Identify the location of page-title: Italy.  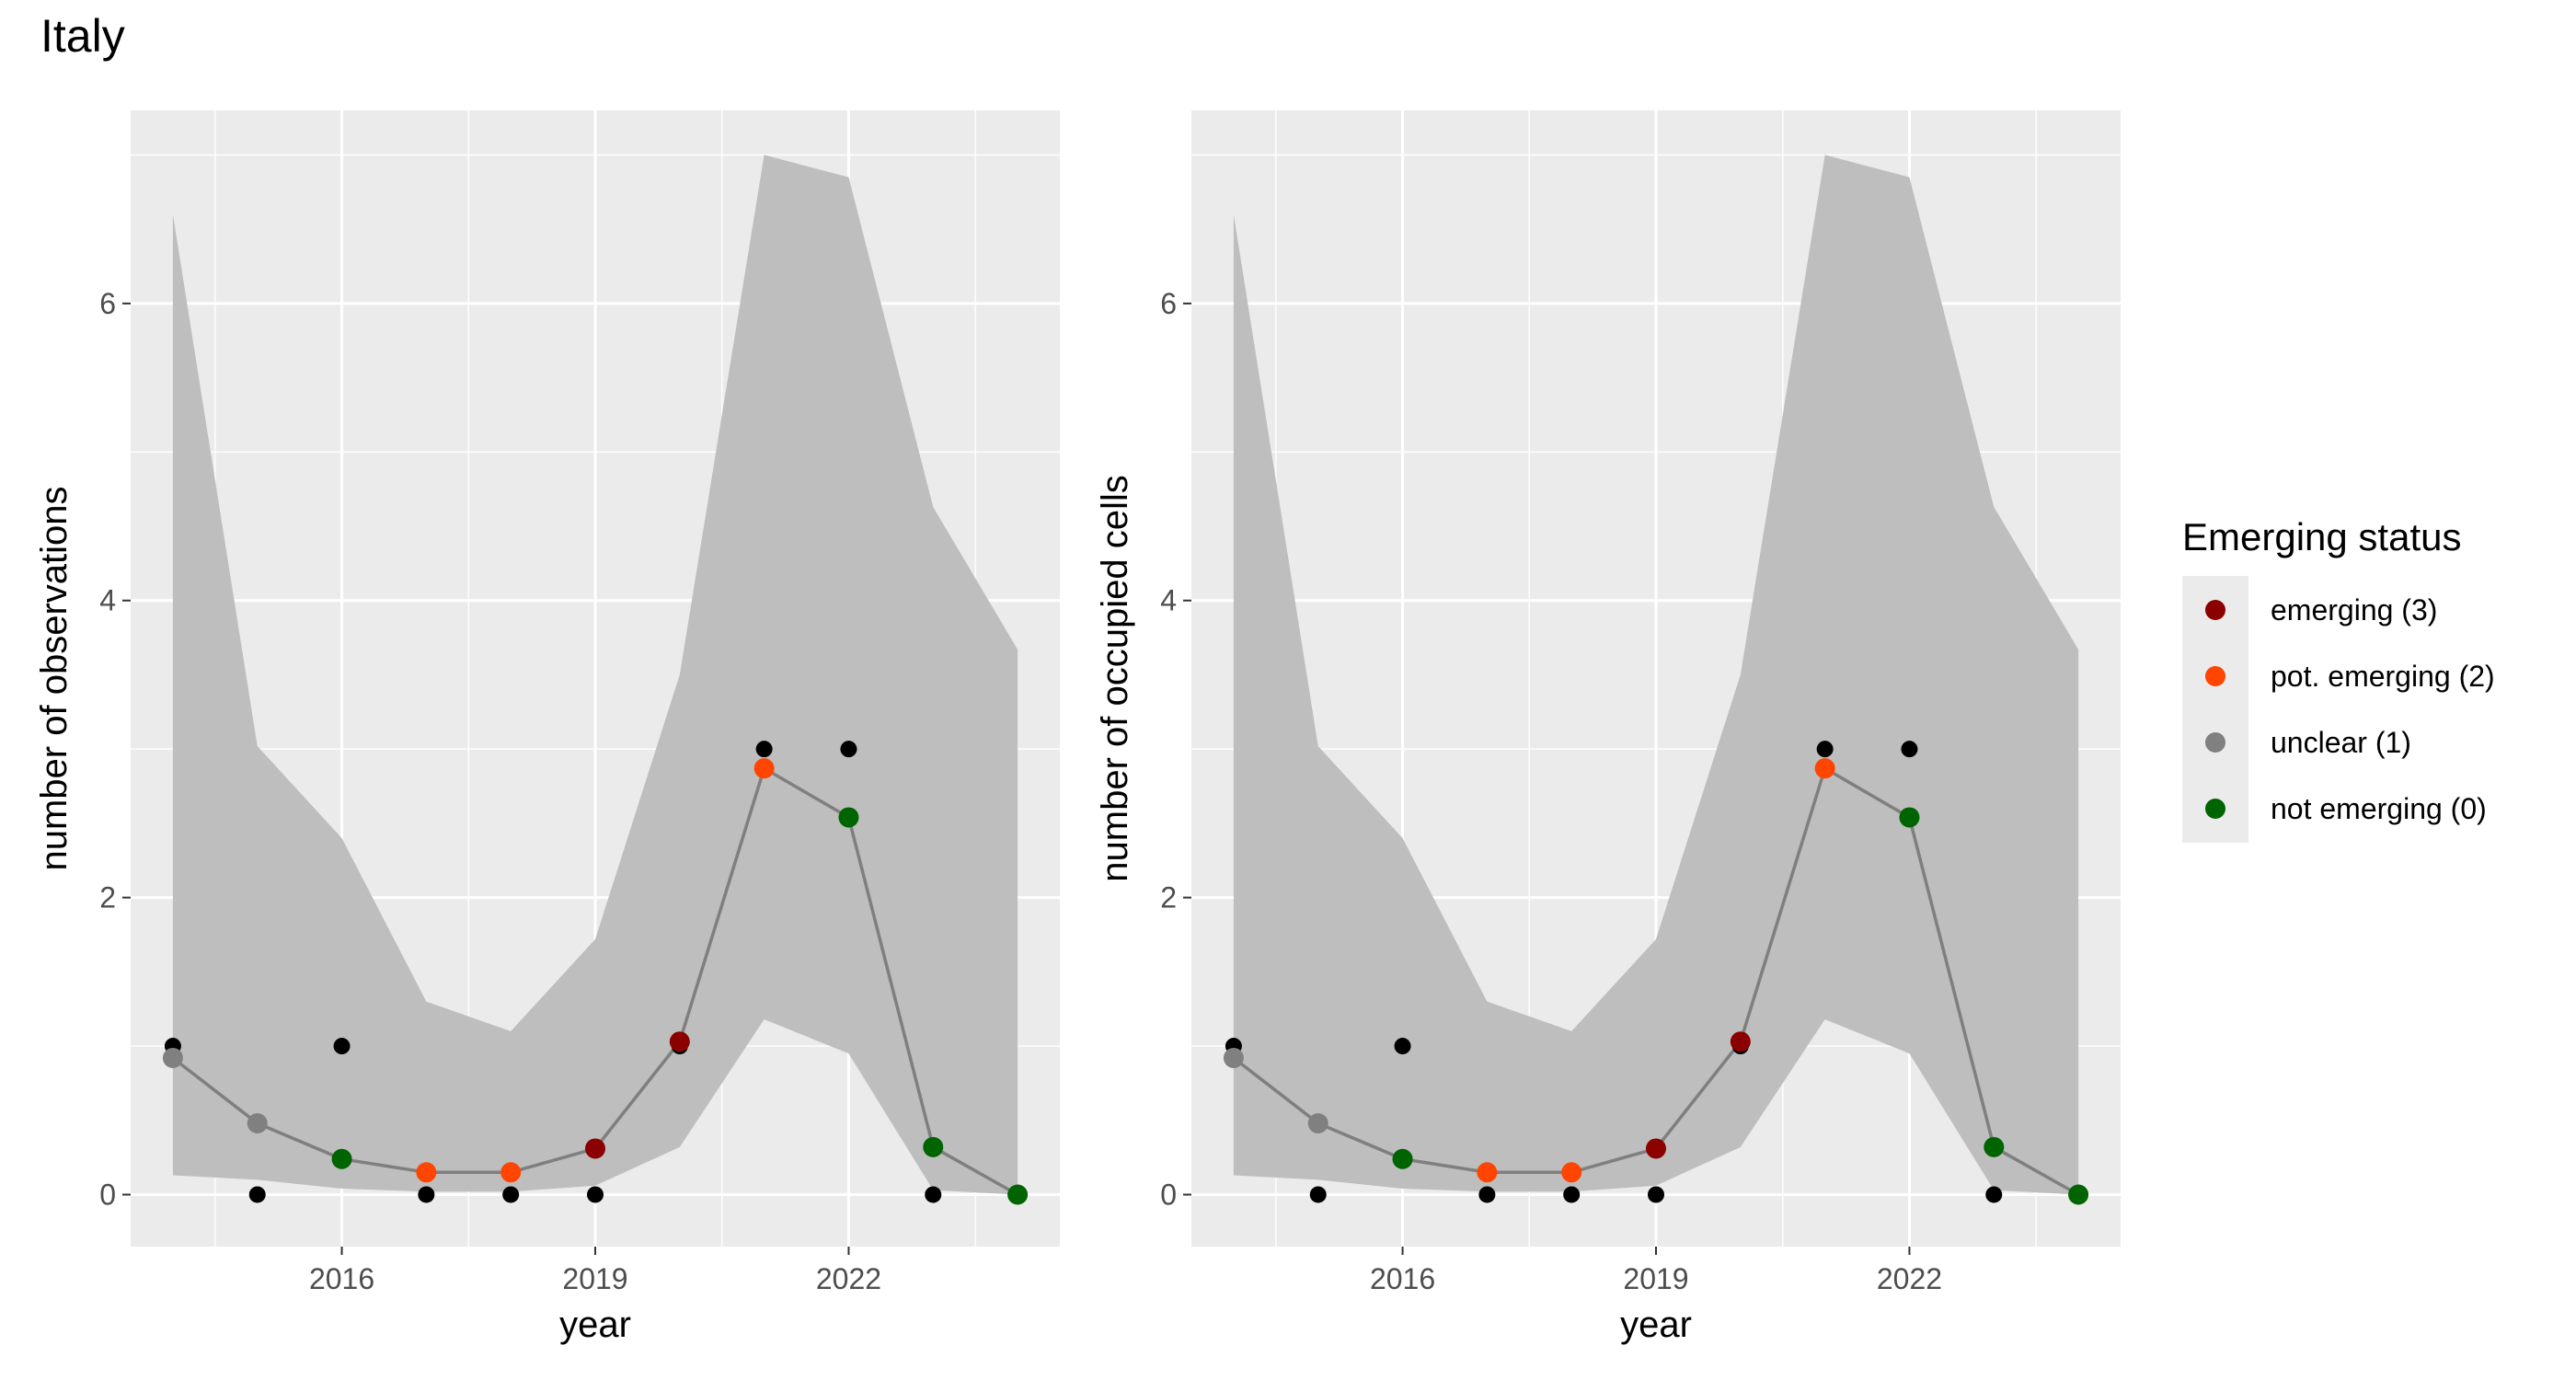
(82, 36).